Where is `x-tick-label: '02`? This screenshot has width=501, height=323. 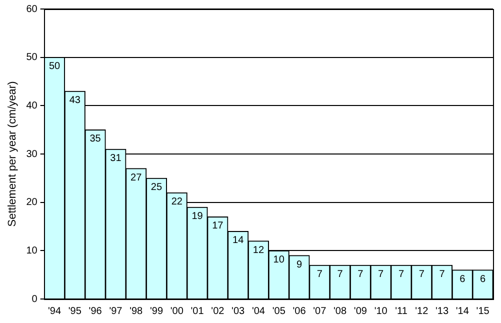 x-tick-label: '02 is located at coordinates (218, 311).